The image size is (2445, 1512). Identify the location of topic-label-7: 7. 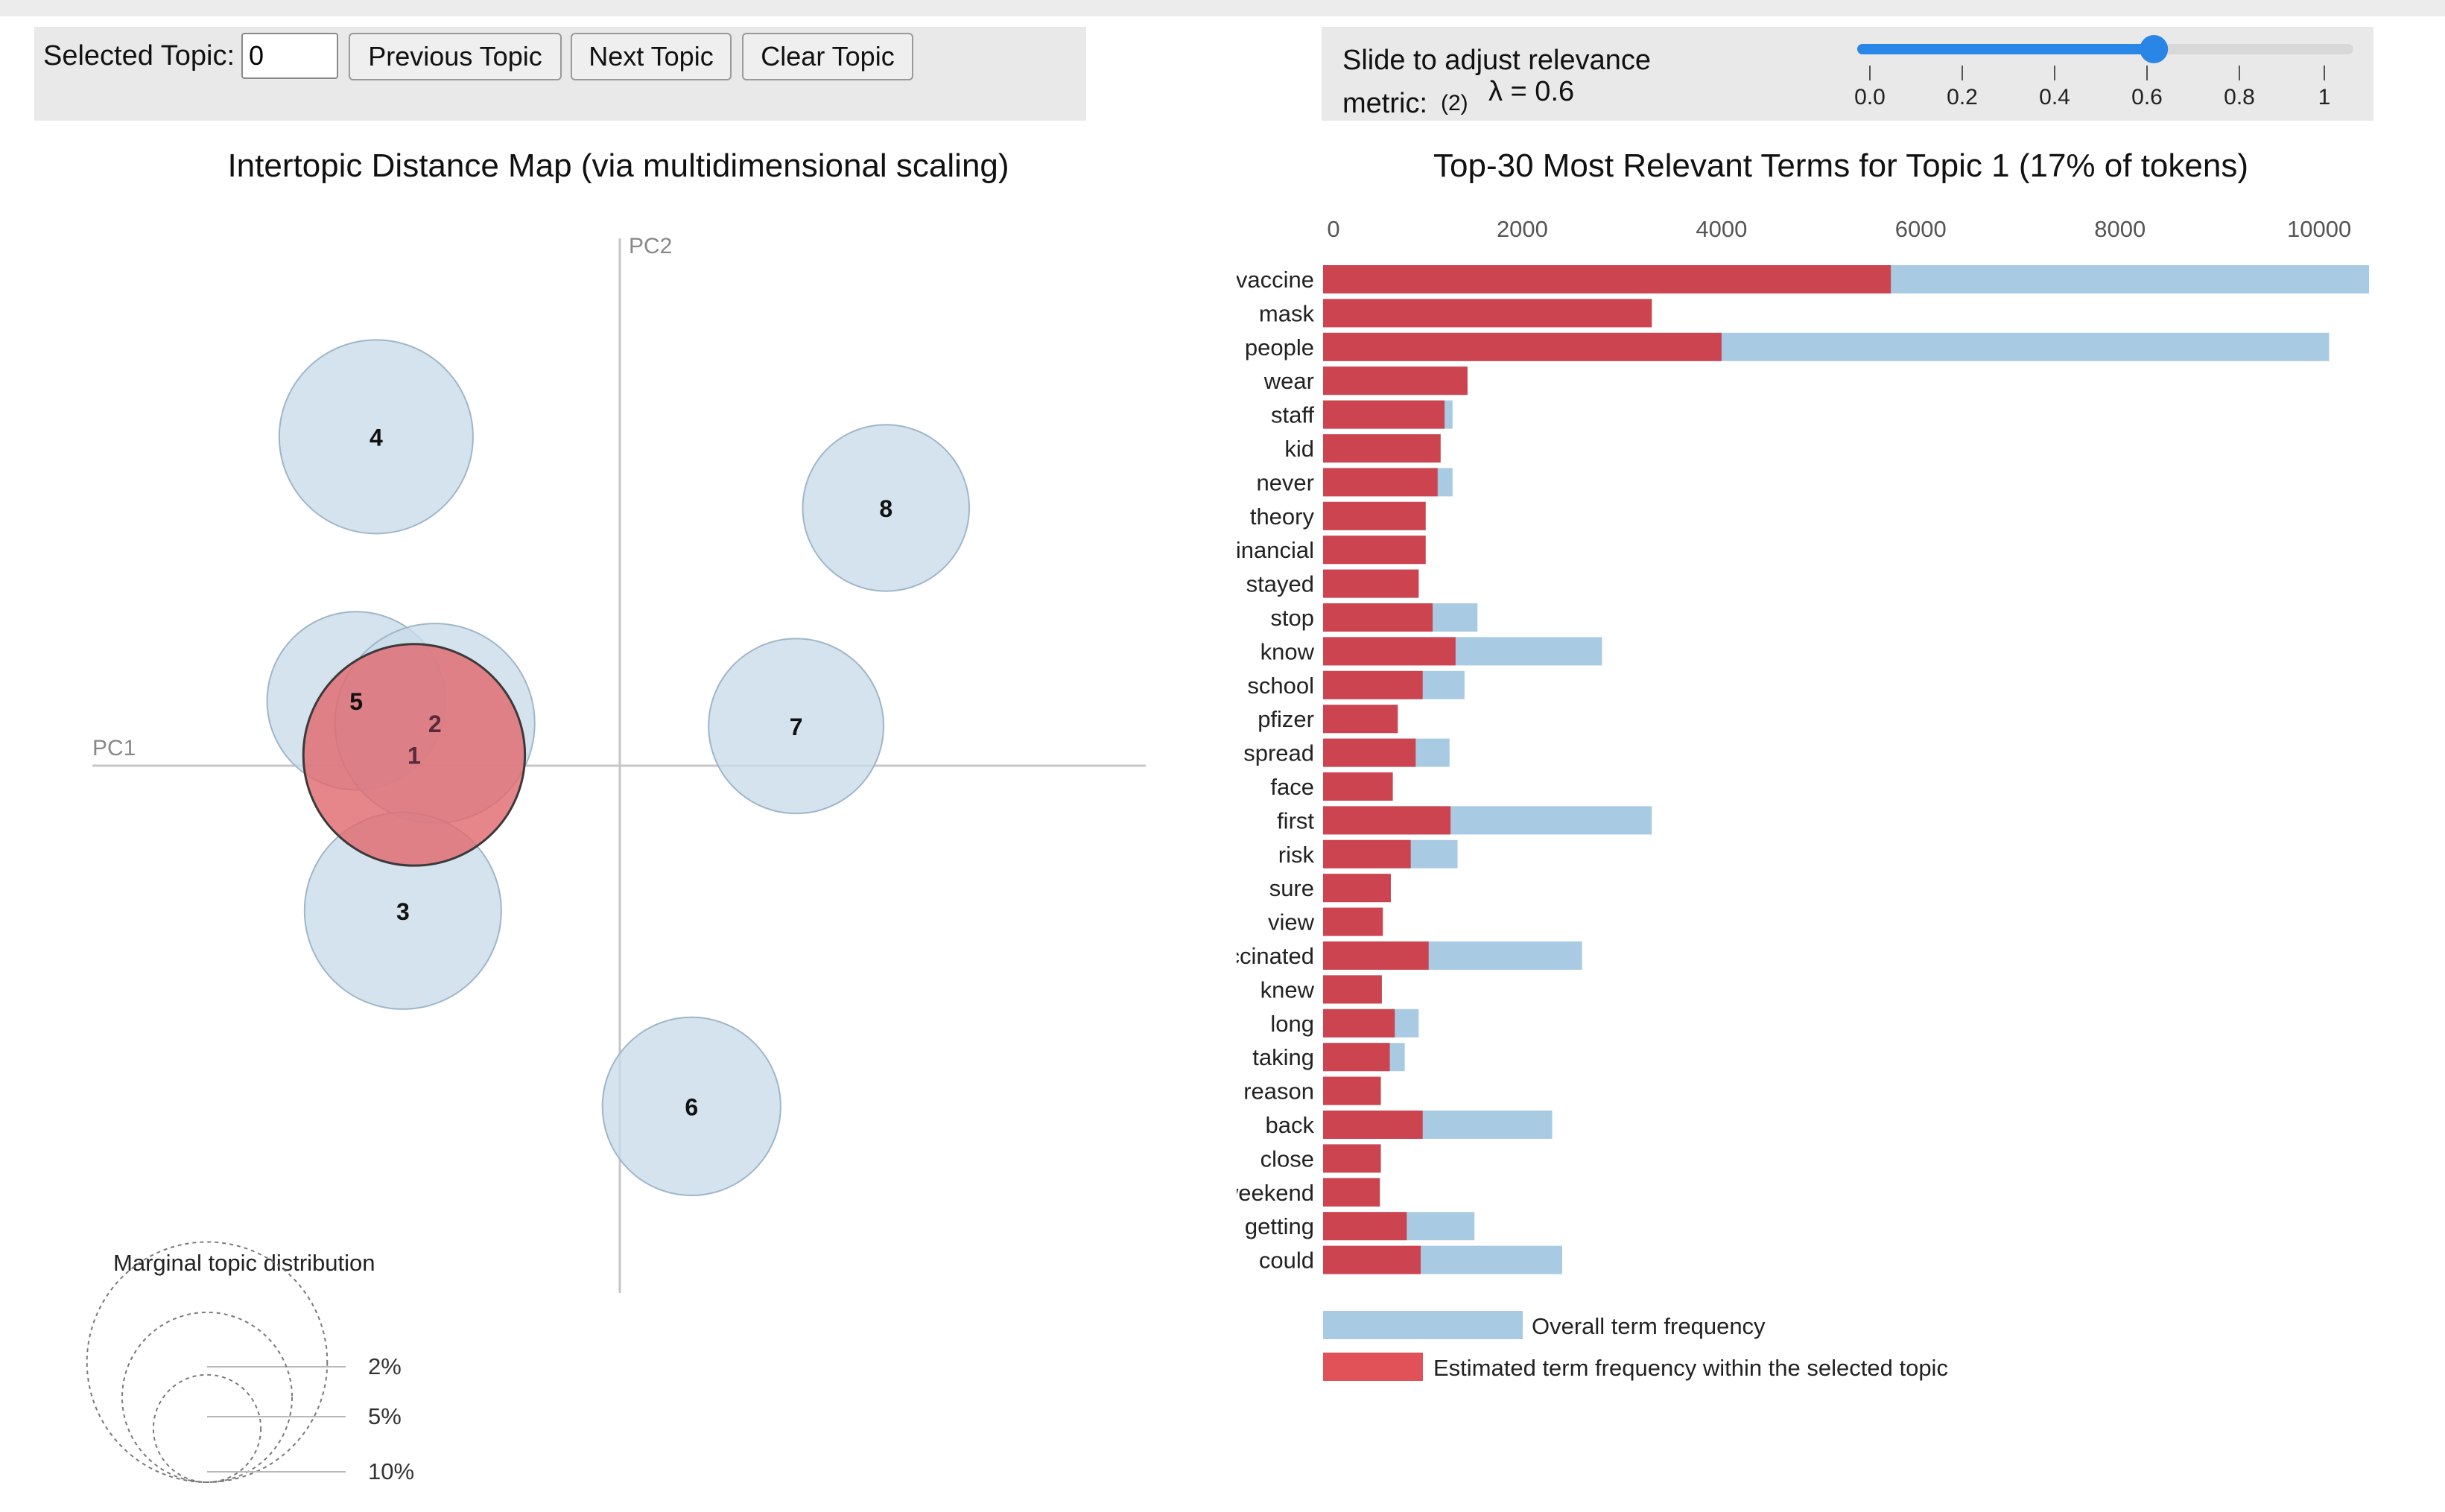
(796, 727).